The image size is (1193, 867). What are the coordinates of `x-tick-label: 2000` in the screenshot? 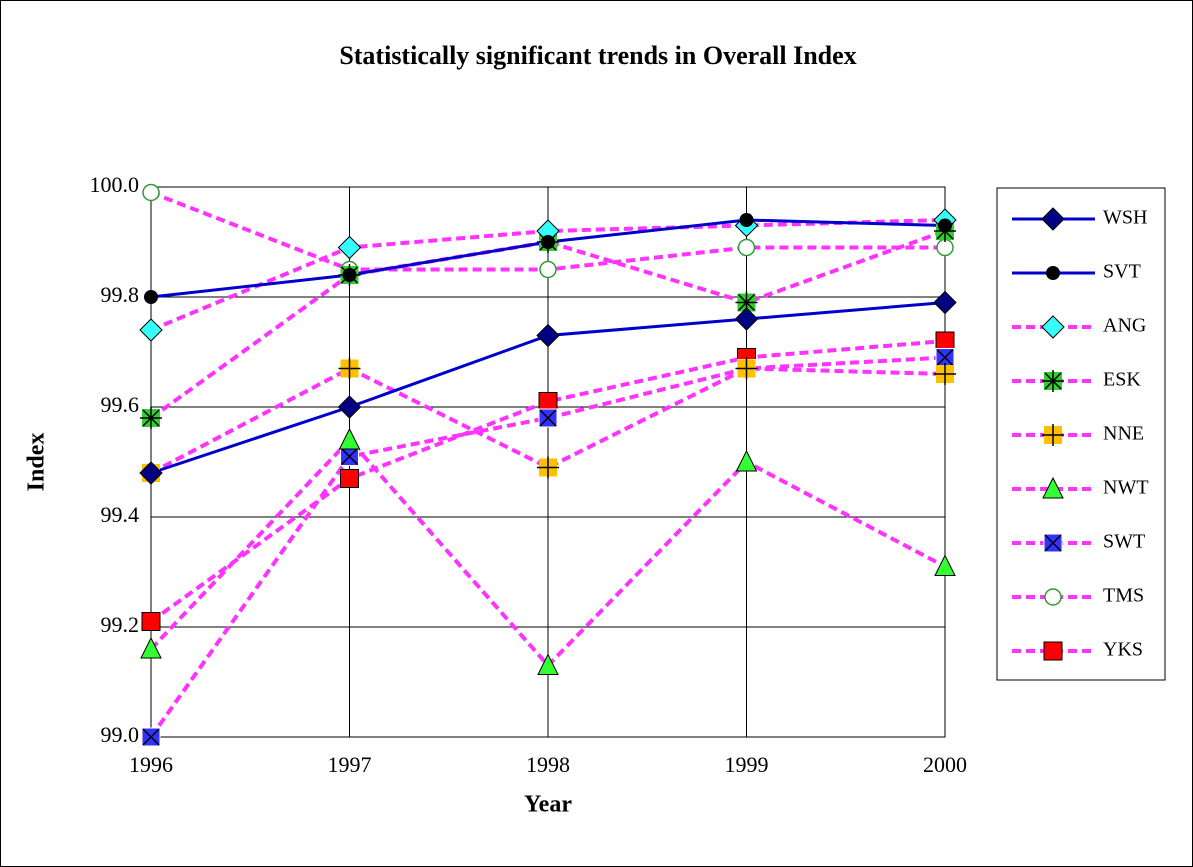 It's located at (945, 764).